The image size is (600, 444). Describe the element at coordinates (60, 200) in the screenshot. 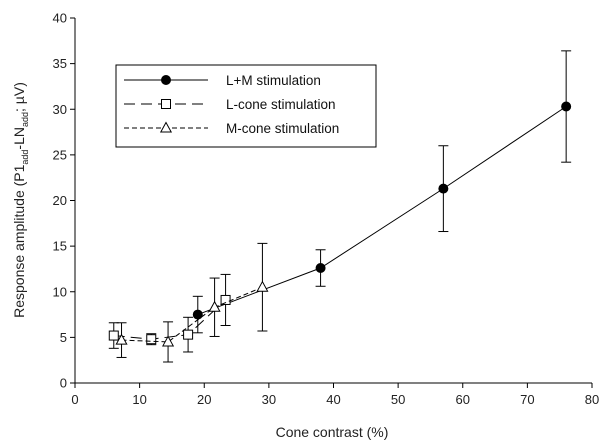

I see `y-tick-label: 20` at that location.